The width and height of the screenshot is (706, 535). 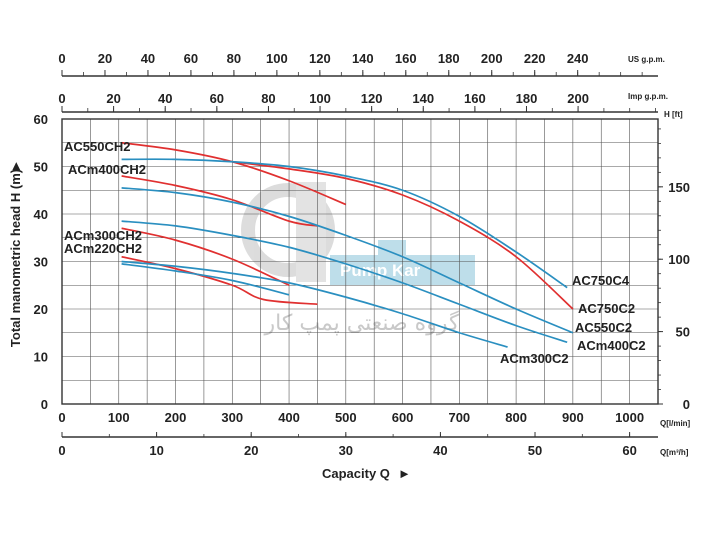 I want to click on lmin-tick-label: 600, so click(x=403, y=417).